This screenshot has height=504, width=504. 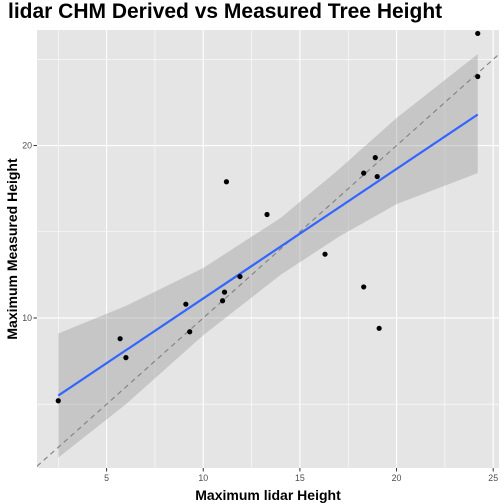 I want to click on y-axis-title: Maximum Measured Height, so click(x=12, y=249).